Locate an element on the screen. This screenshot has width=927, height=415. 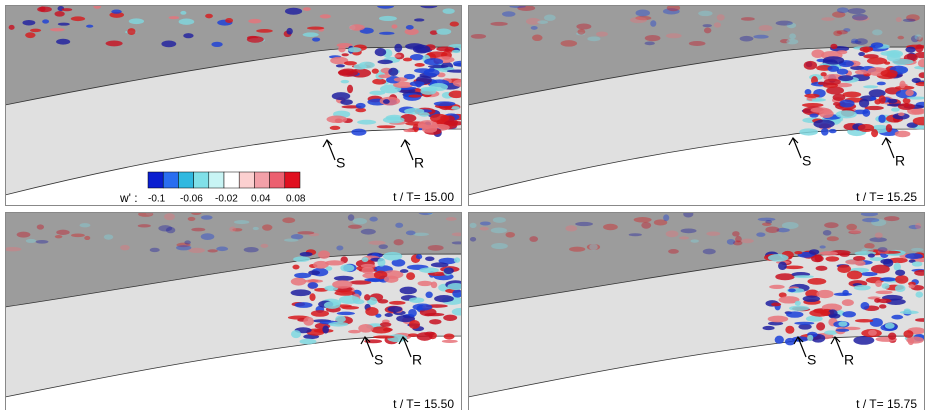
time-label: t / T= 15.75 is located at coordinates (886, 403).